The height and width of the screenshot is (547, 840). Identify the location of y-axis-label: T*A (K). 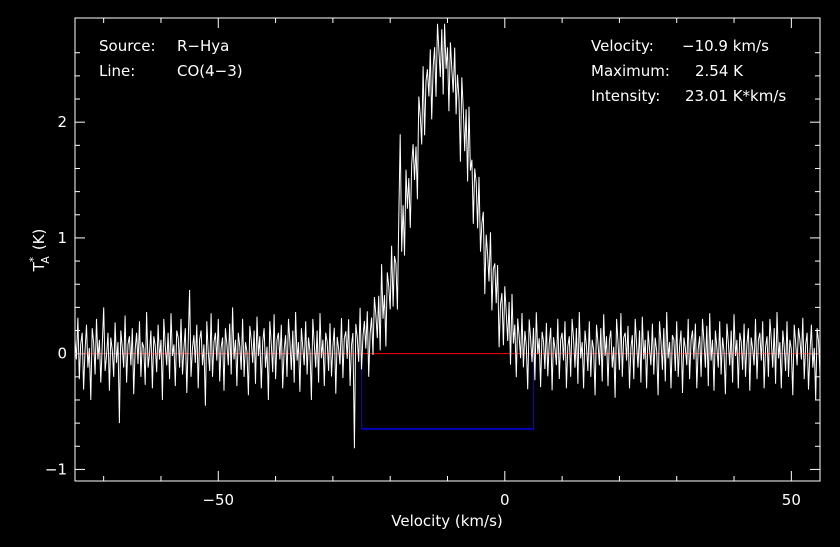
(39, 251).